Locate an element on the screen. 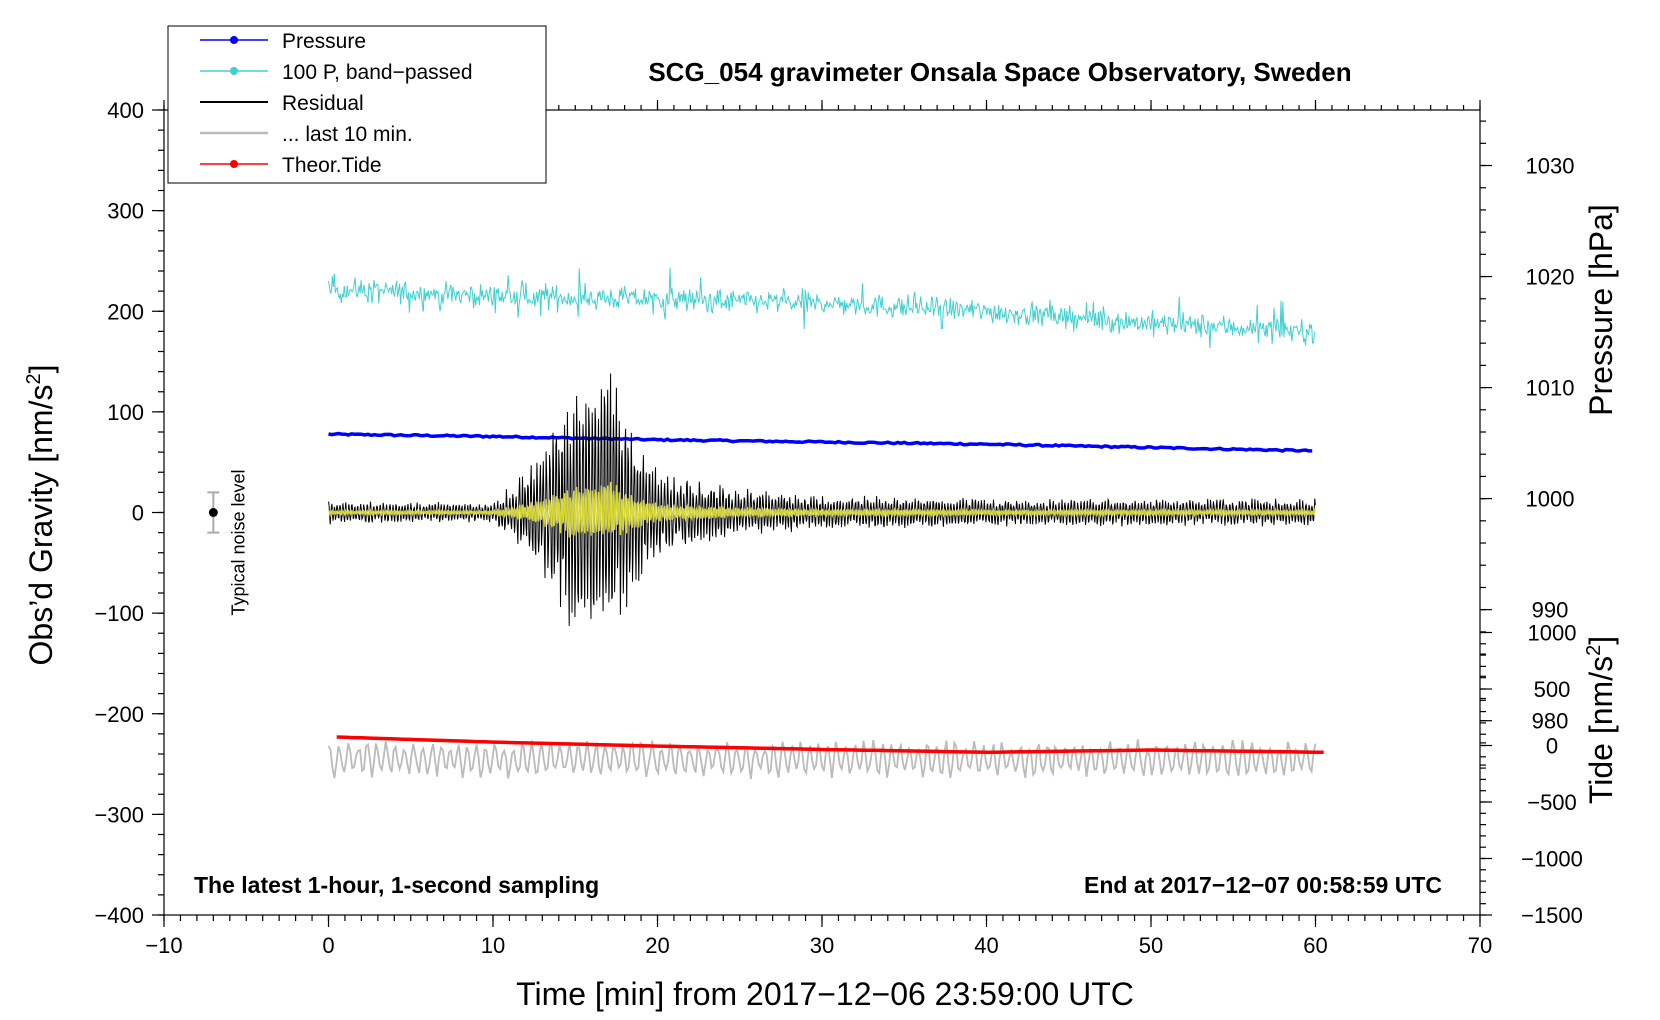 The image size is (1660, 1020). series-bandpassed-line is located at coordinates (821, 308).